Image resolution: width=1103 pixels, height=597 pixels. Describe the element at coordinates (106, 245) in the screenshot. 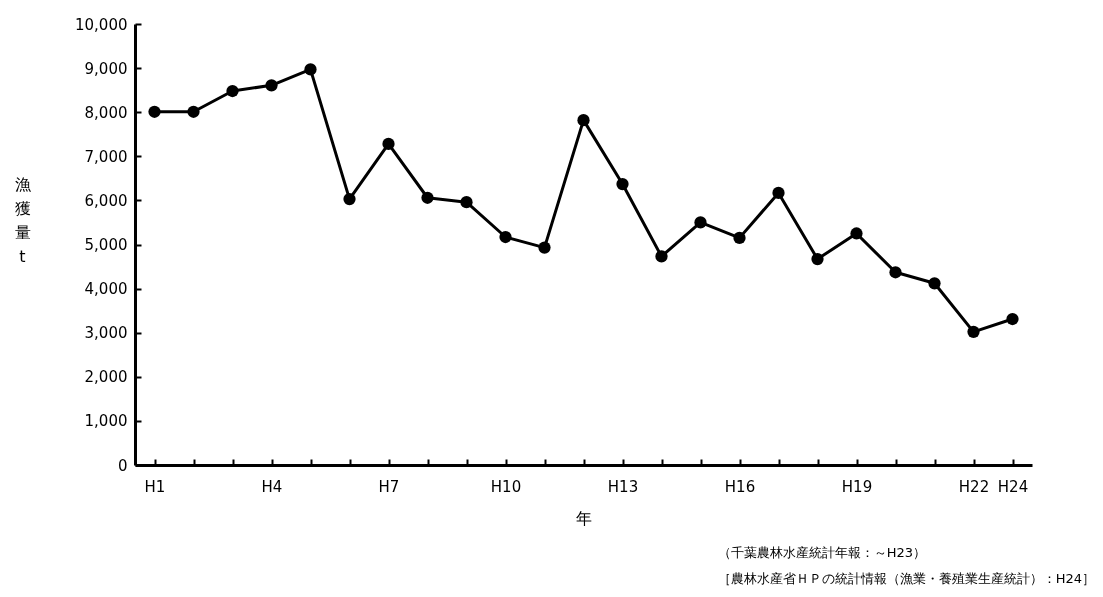

I see `y-tick-label: 5,000` at that location.